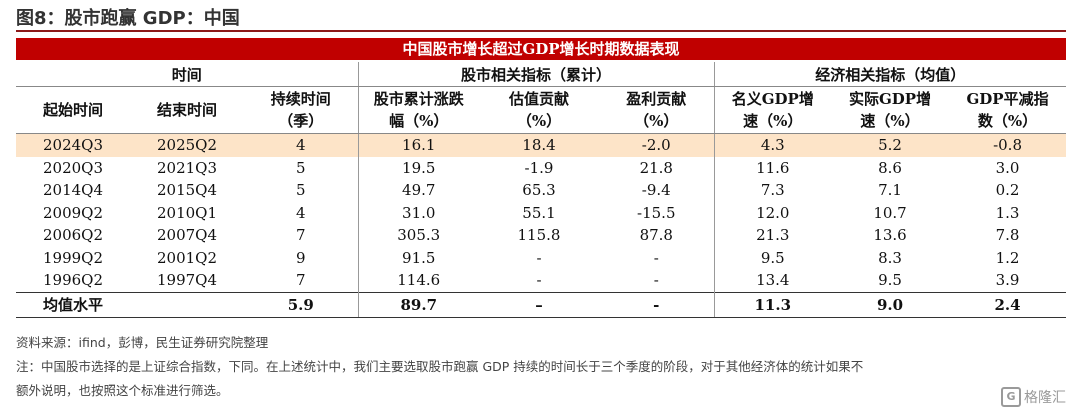 This screenshot has height=413, width=1080. What do you see at coordinates (72, 257) in the screenshot?
I see `cell: 1999Q2` at bounding box center [72, 257].